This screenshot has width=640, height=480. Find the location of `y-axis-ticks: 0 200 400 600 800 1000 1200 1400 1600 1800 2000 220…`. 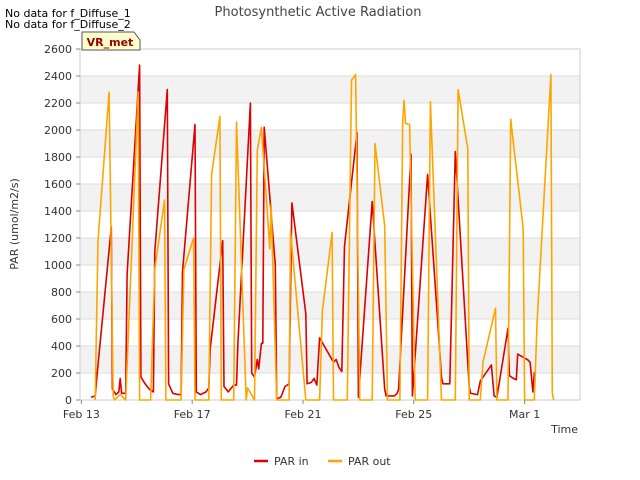

y-axis-ticks: 0 200 400 600 800 1000 1200 1400 1600 1800 2000 220… is located at coordinates (62, 225).